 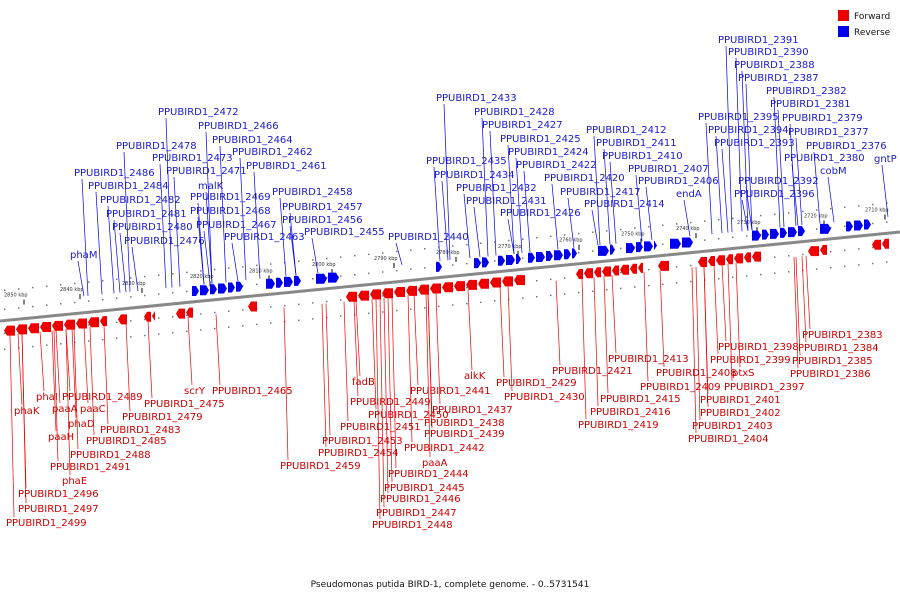 What do you see at coordinates (380, 427) in the screenshot?
I see `forward-gene-label: PPUBIRD1_2451` at bounding box center [380, 427].